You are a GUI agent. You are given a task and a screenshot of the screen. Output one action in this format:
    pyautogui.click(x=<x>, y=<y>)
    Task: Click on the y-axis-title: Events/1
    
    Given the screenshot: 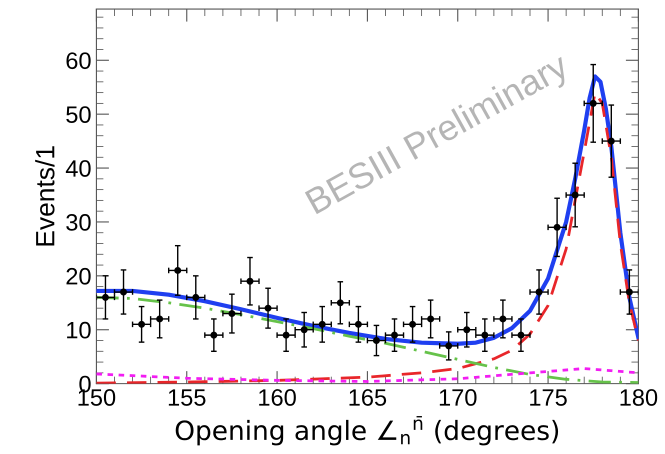 What is the action you would take?
    pyautogui.click(x=45, y=196)
    